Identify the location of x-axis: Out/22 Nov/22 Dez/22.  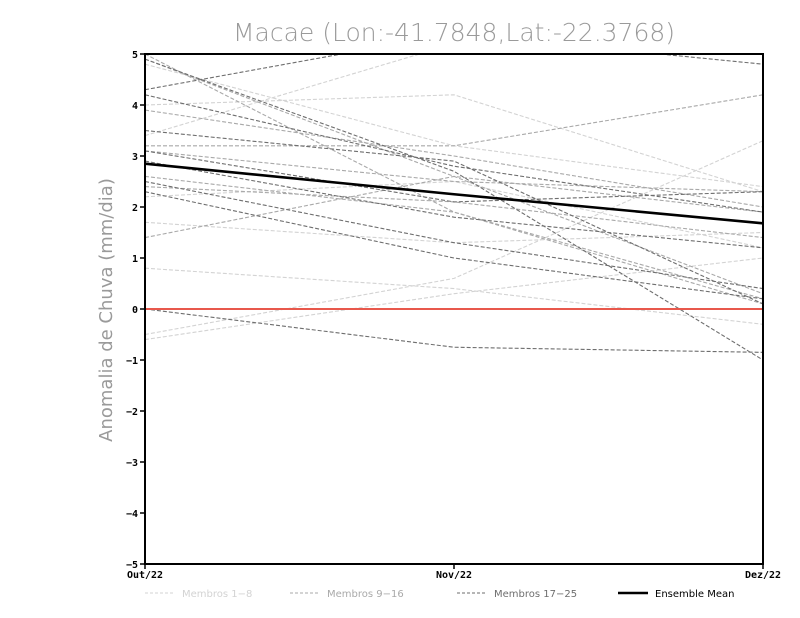
(454, 572).